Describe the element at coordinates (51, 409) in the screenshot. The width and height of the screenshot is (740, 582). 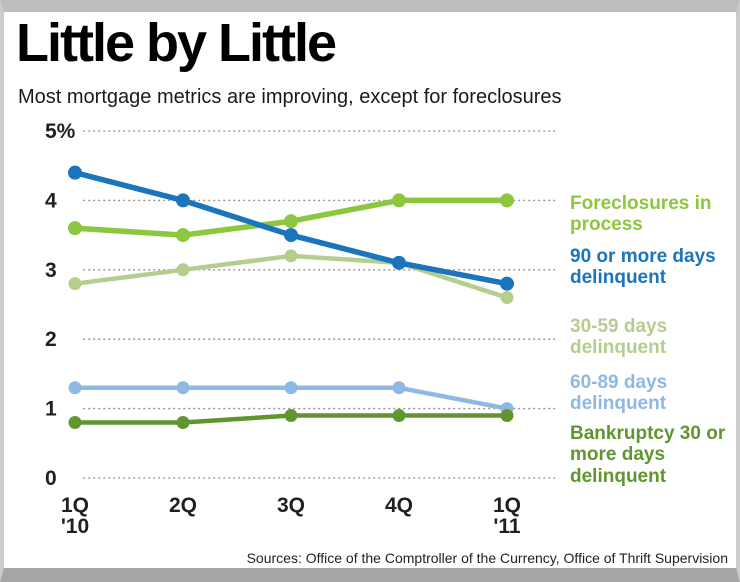
I see `y-axis-label: 1` at that location.